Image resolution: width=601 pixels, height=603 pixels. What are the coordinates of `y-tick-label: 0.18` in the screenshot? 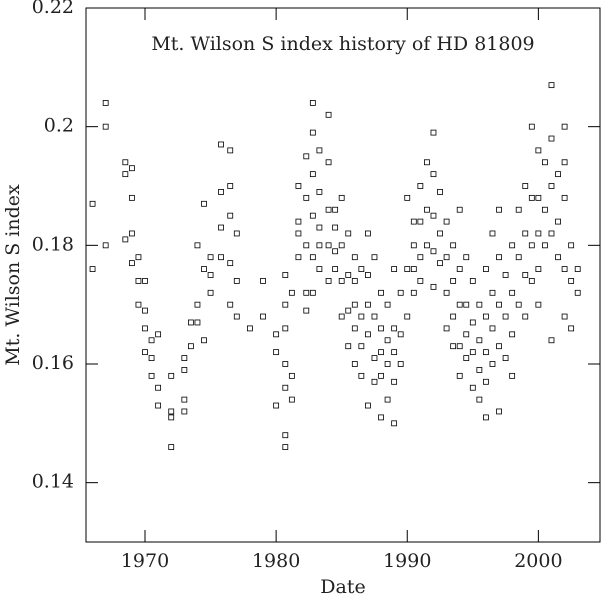 It's located at (53, 244).